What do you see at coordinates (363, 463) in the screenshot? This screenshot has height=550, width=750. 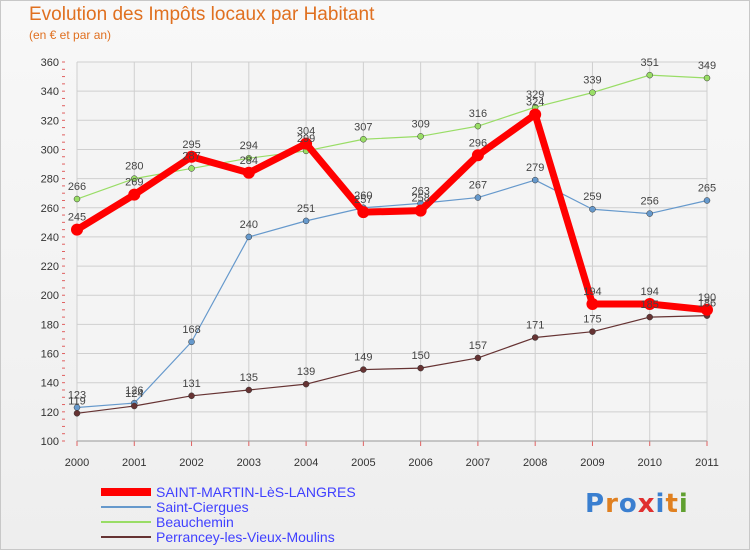 I see `x-tick-label: 2005` at bounding box center [363, 463].